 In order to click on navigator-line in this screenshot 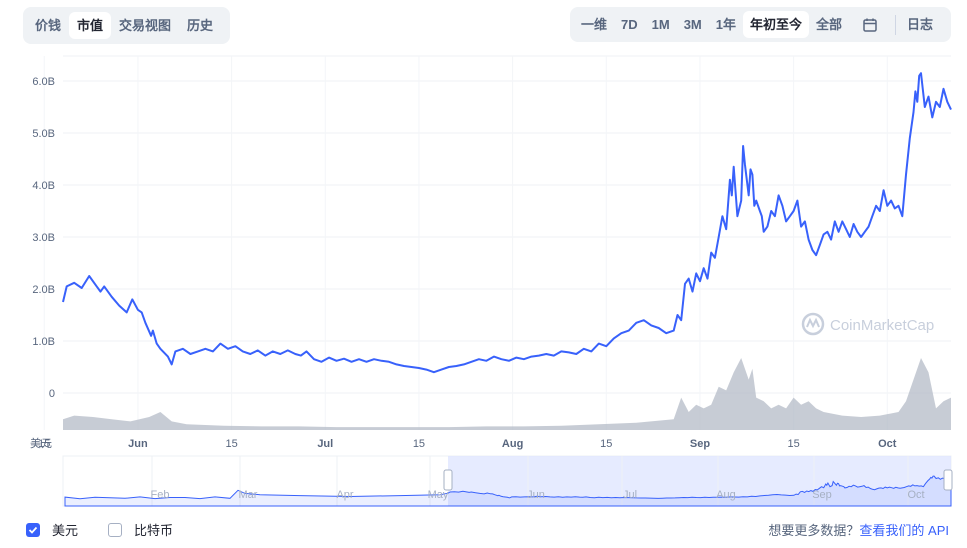, I will do `click(508, 491)`.